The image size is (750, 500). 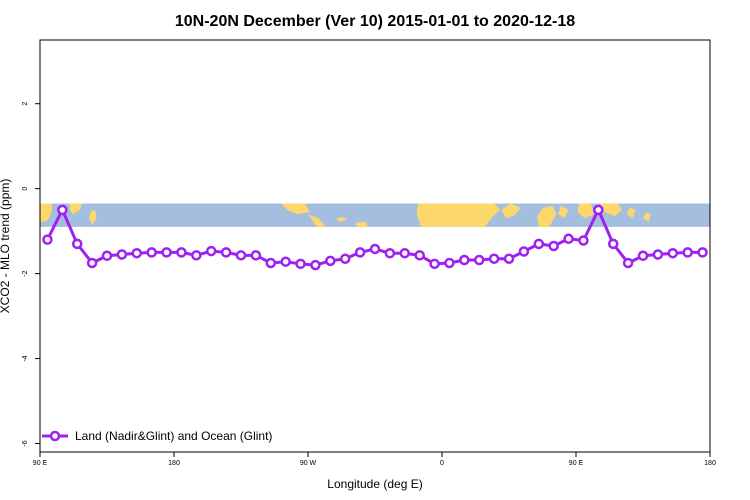 What do you see at coordinates (25, 358) in the screenshot?
I see `y-tick-label: -4` at bounding box center [25, 358].